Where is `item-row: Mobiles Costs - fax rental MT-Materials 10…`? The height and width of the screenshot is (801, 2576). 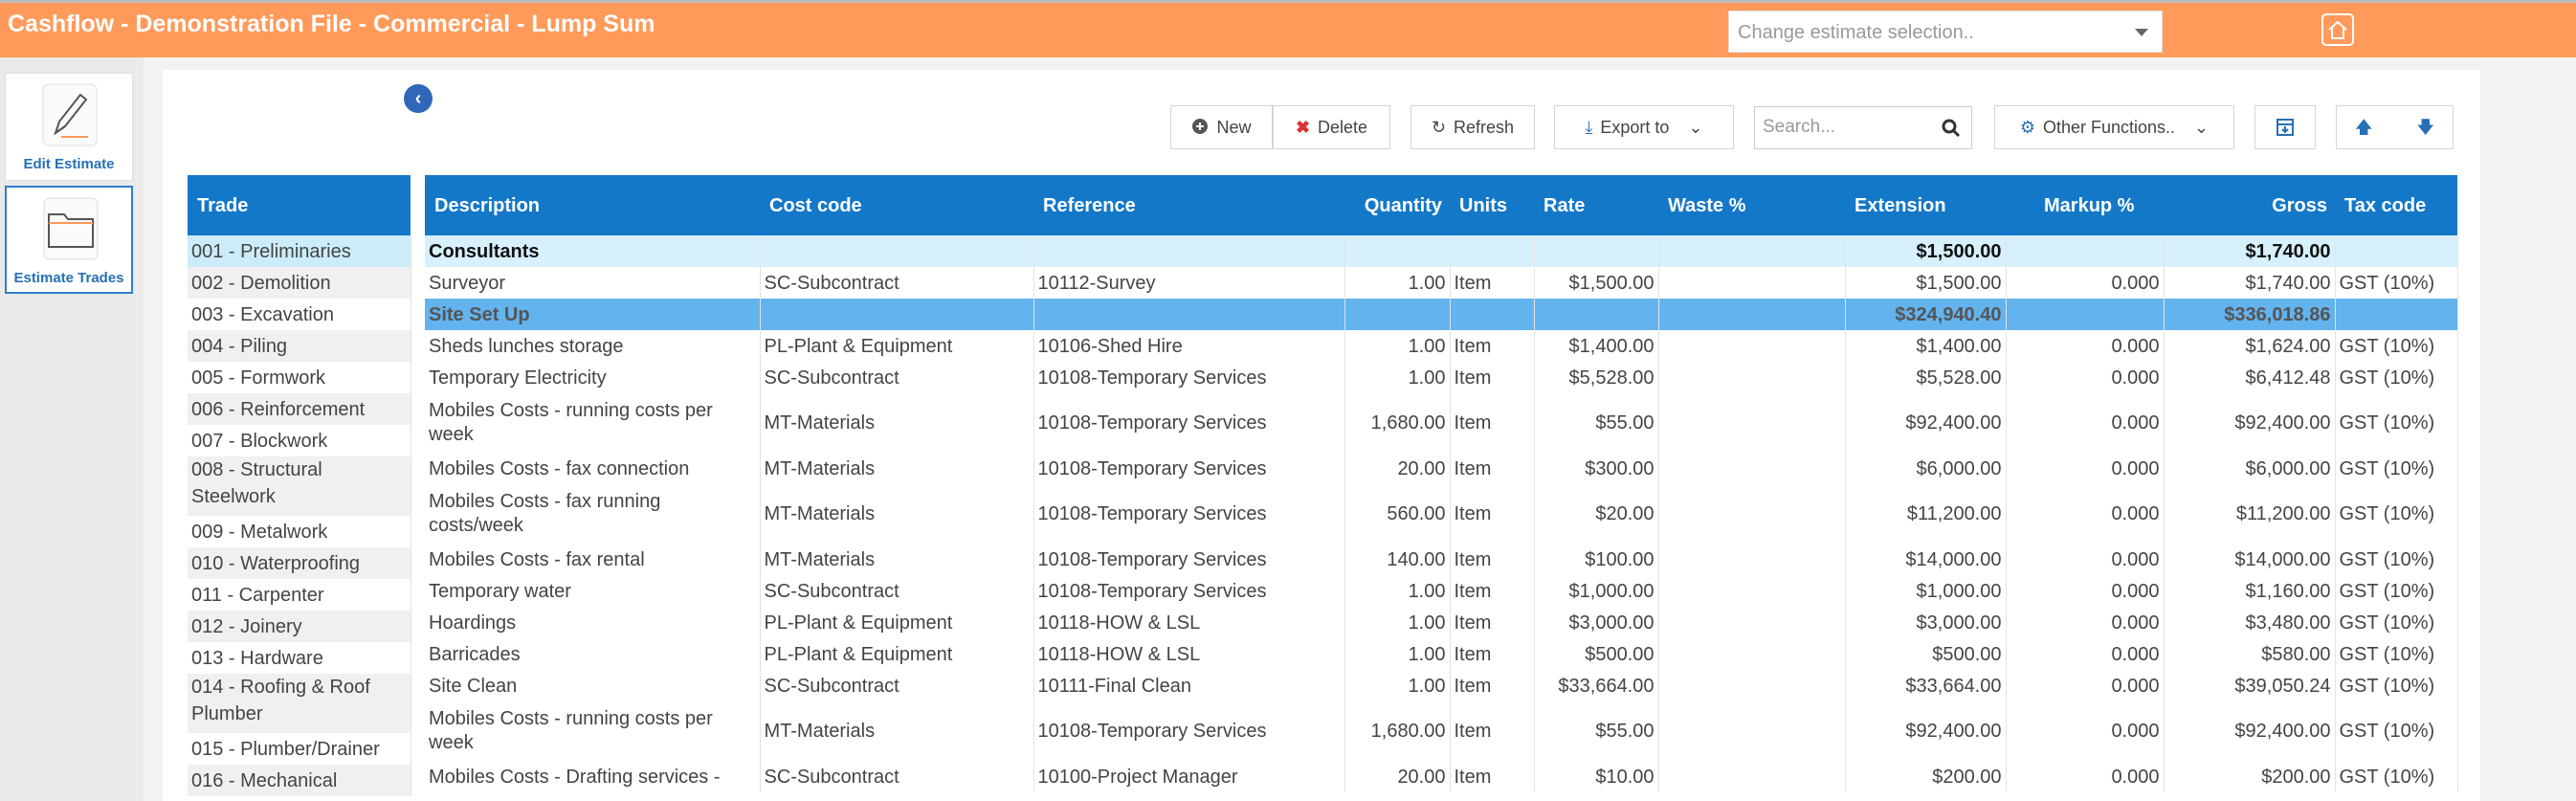 item-row: Mobiles Costs - fax rental MT-Materials 10… is located at coordinates (1441, 560).